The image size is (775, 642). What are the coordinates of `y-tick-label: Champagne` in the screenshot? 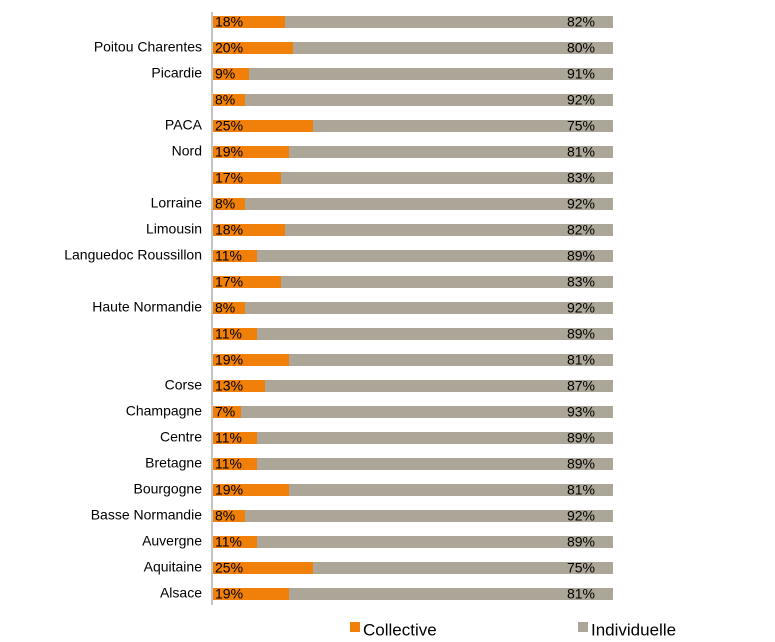 It's located at (164, 411).